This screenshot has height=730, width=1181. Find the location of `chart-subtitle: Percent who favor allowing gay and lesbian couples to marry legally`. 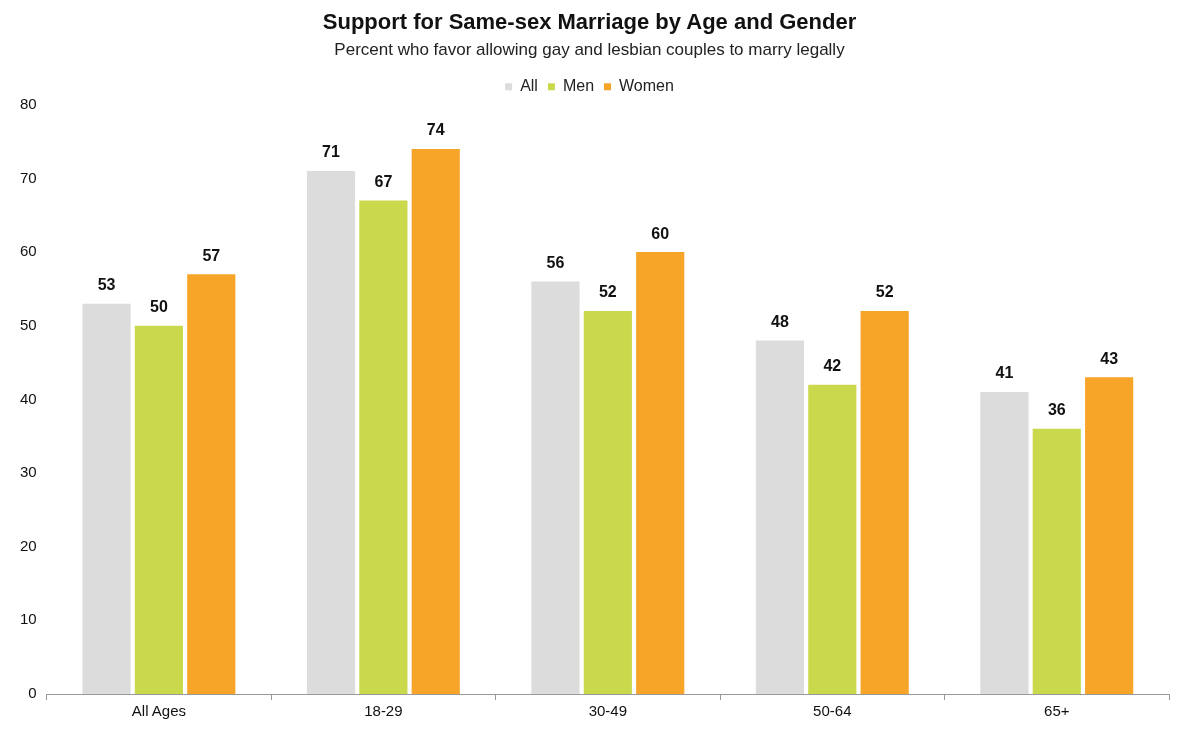

chart-subtitle: Percent who favor allowing gay and lesbian couples to marry legally is located at coordinates (590, 50).